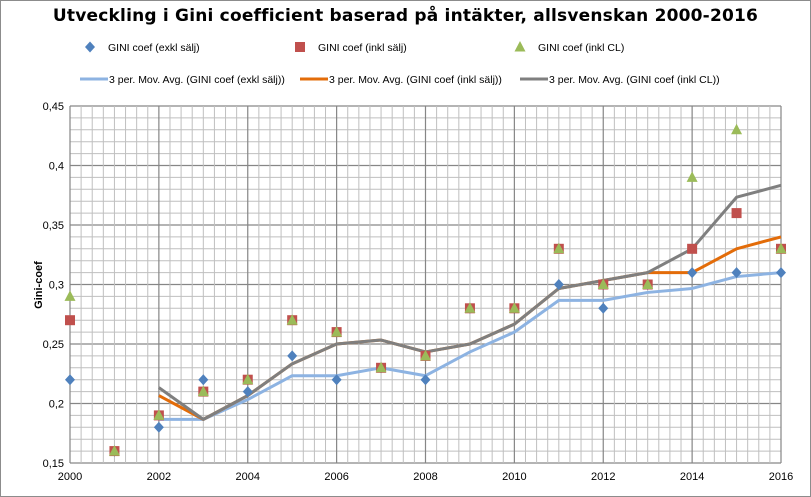  Describe the element at coordinates (56, 167) in the screenshot. I see `y-tick-label: 0,4` at that location.